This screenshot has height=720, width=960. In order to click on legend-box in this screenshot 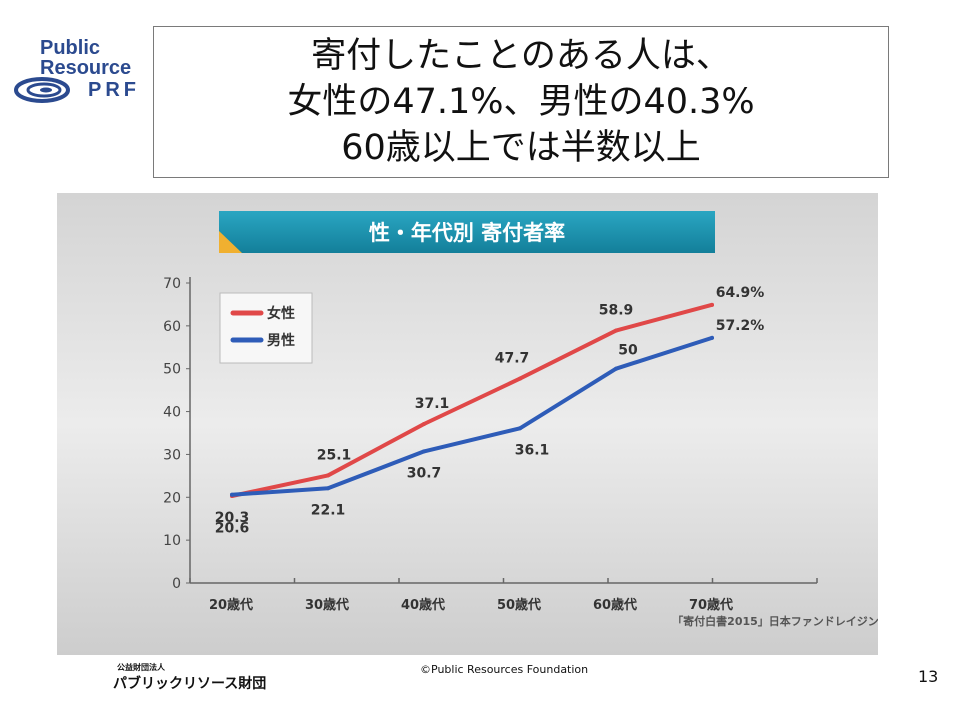, I will do `click(266, 328)`.